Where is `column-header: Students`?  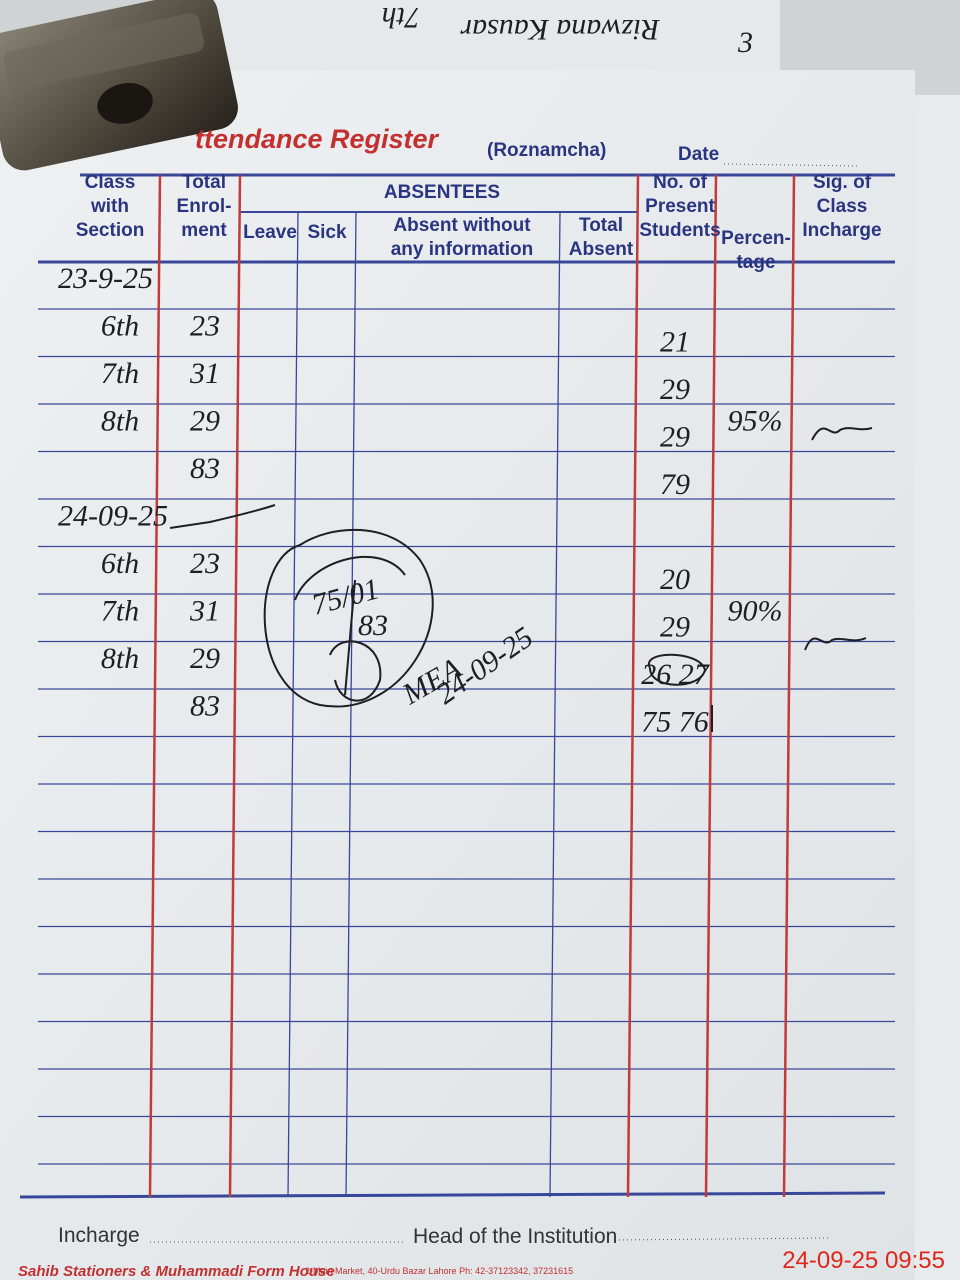
column-header: Students is located at coordinates (679, 230).